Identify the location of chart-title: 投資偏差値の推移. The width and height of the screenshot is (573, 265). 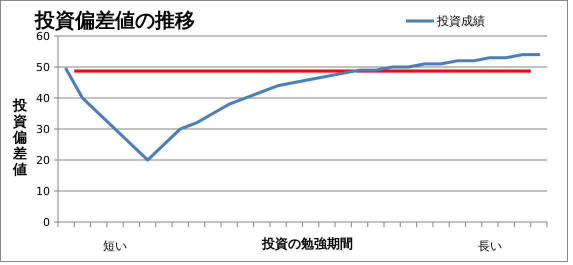
(114, 20).